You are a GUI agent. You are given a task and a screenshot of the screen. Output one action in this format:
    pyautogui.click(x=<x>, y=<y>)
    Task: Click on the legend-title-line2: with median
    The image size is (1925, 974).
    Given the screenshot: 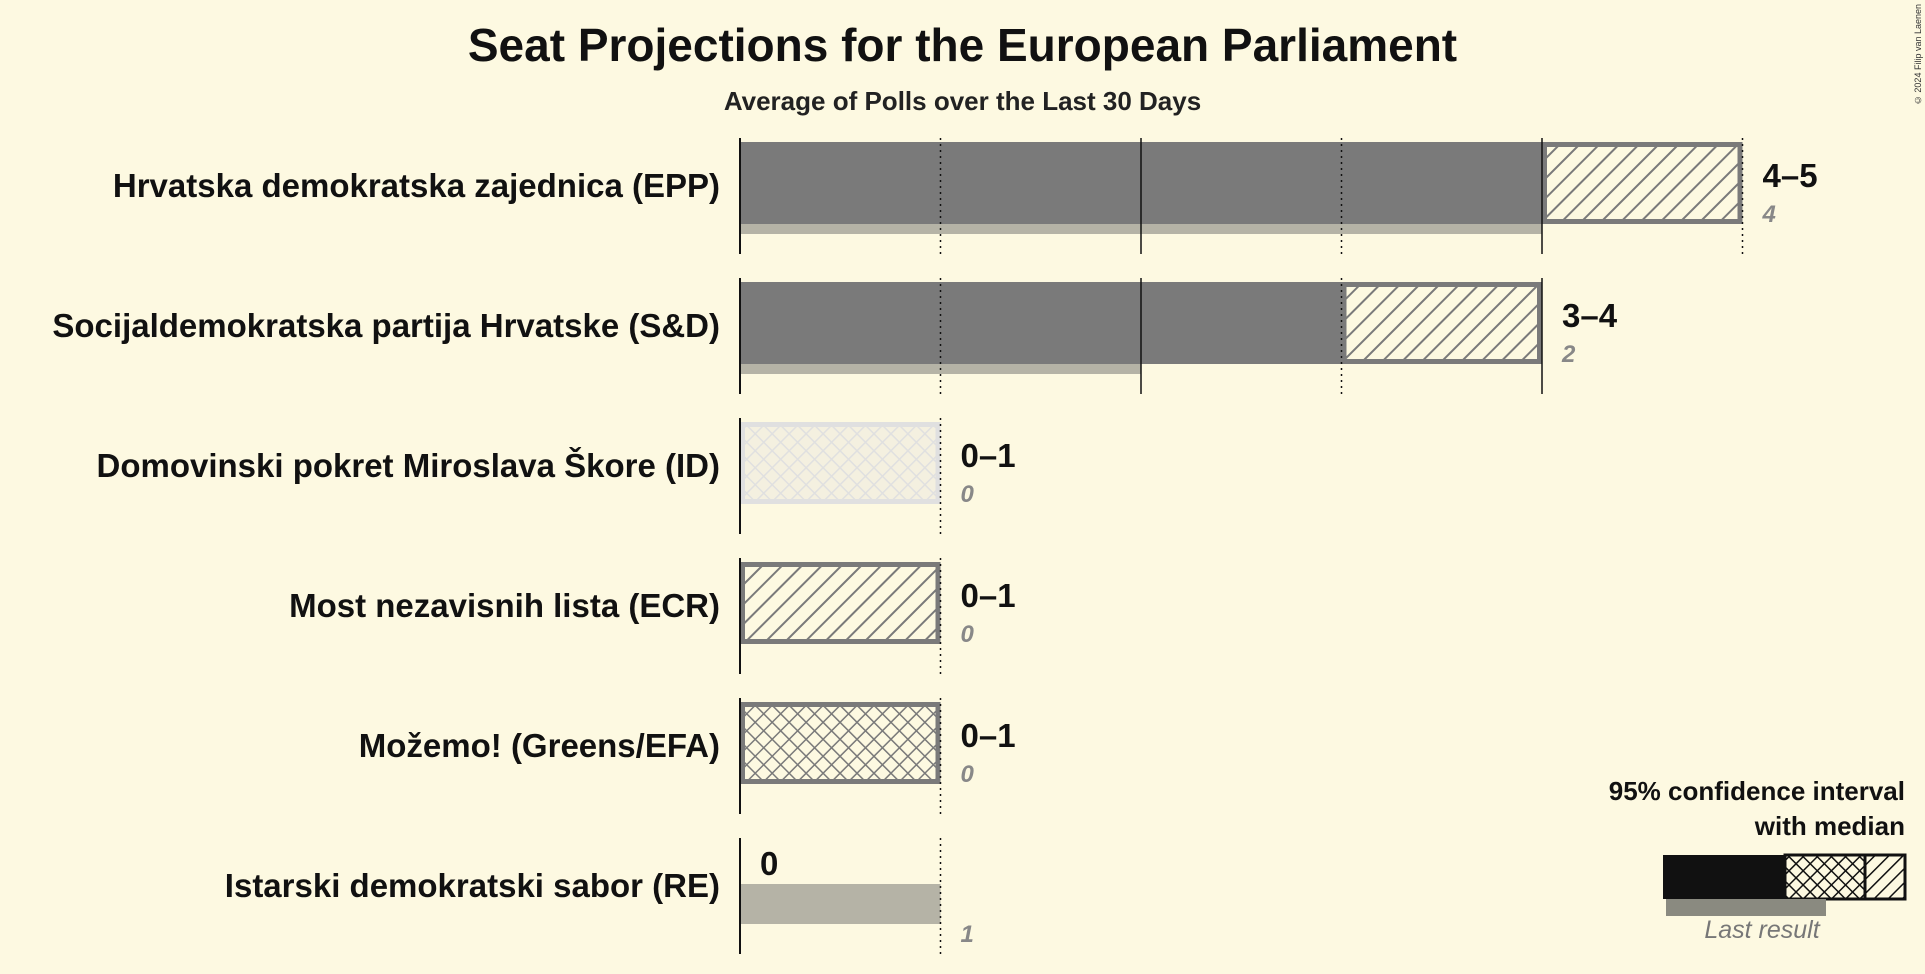 What is the action you would take?
    pyautogui.click(x=1829, y=826)
    